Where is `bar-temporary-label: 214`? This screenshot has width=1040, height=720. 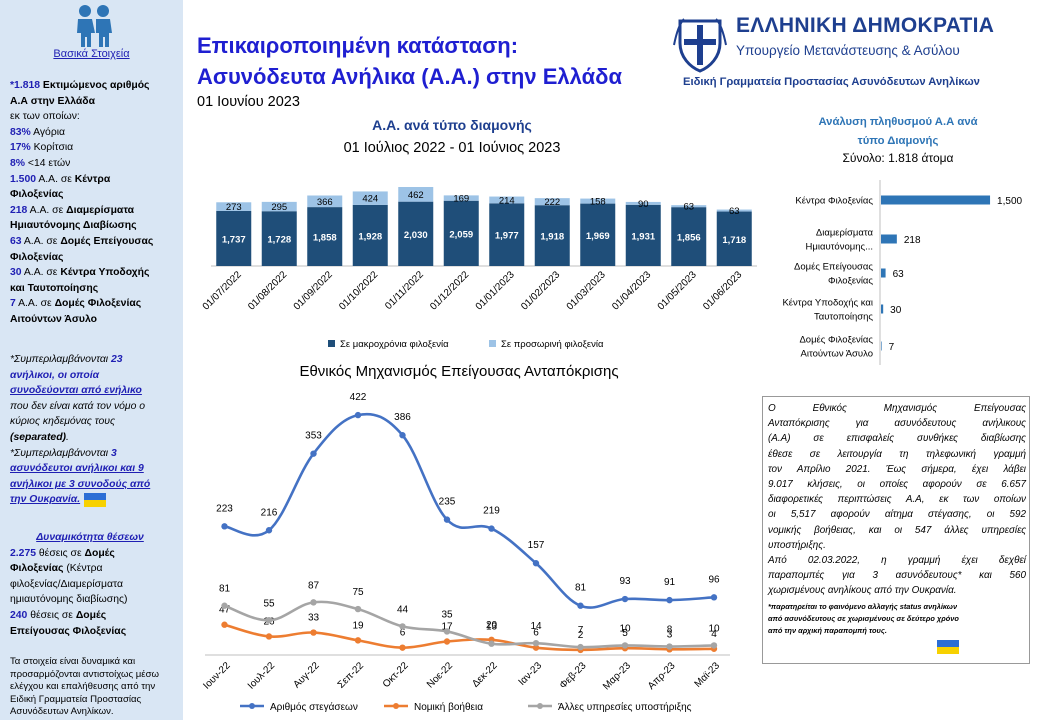
bar-temporary-label: 214 is located at coordinates (507, 200).